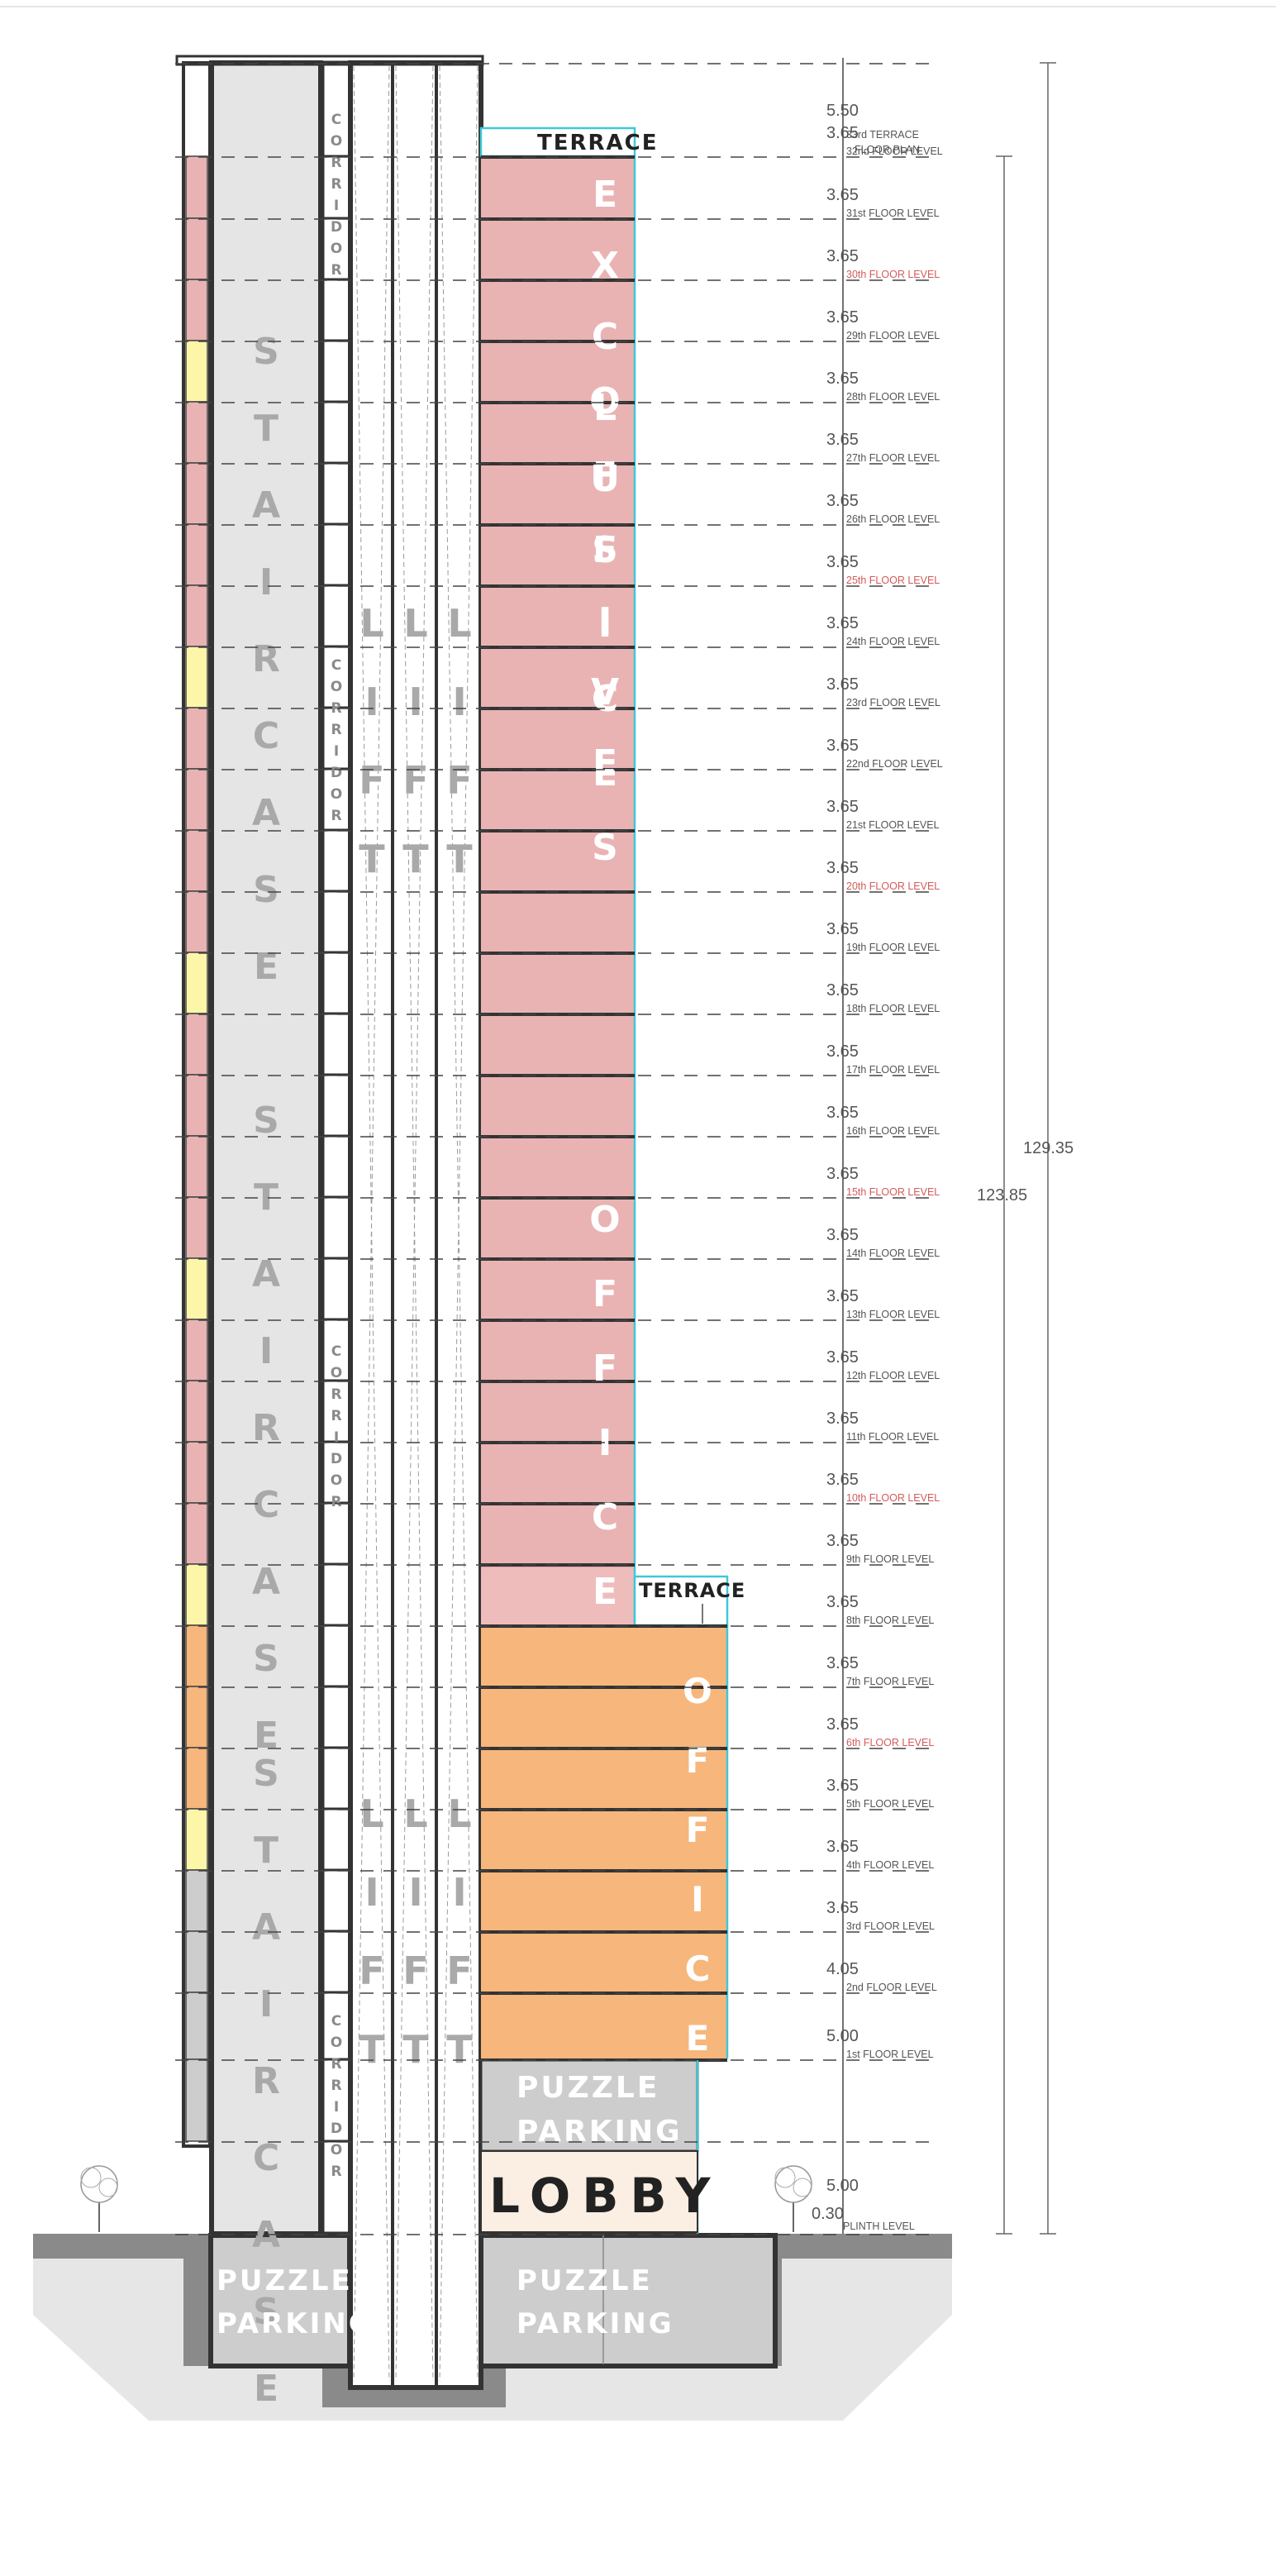 Image resolution: width=1276 pixels, height=2576 pixels. What do you see at coordinates (893, 1253) in the screenshot?
I see `level-name: 14th FLOOR LEVEL` at bounding box center [893, 1253].